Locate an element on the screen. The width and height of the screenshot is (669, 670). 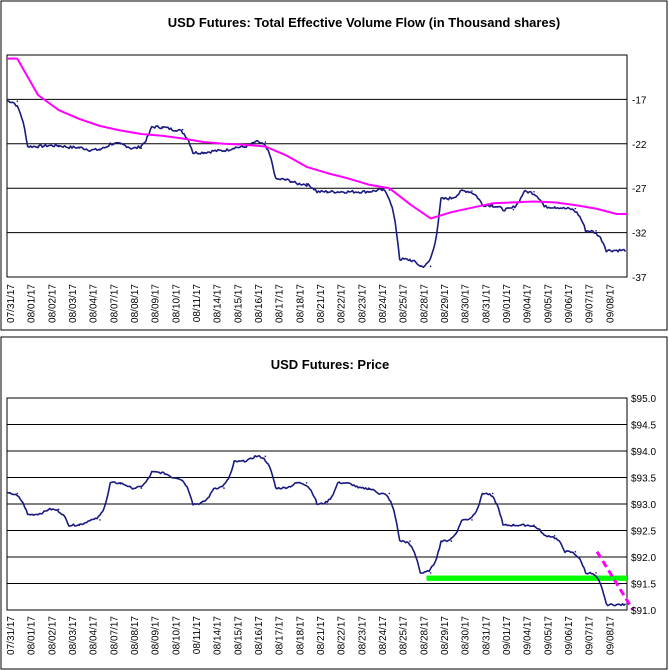
price-x-tick-label: 08/04/17 is located at coordinates (94, 635).